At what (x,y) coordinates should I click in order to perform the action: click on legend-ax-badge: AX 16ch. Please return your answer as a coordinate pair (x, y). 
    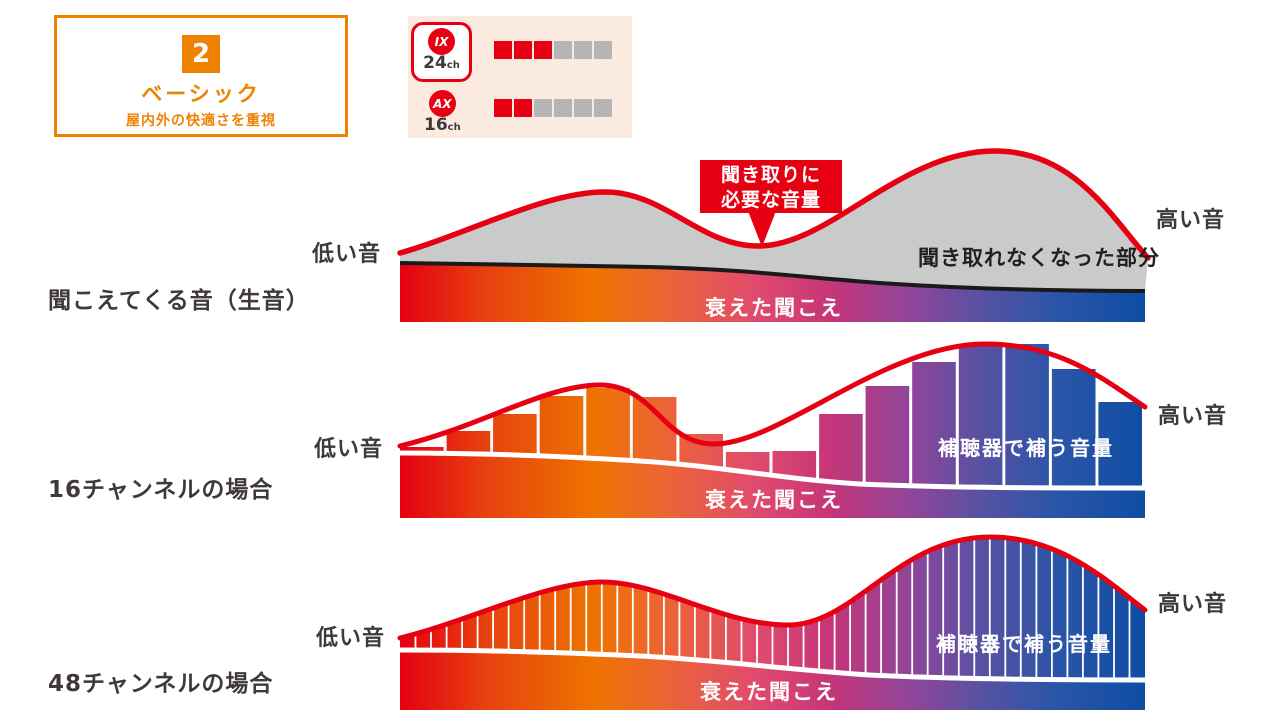
    Looking at the image, I should click on (442, 113).